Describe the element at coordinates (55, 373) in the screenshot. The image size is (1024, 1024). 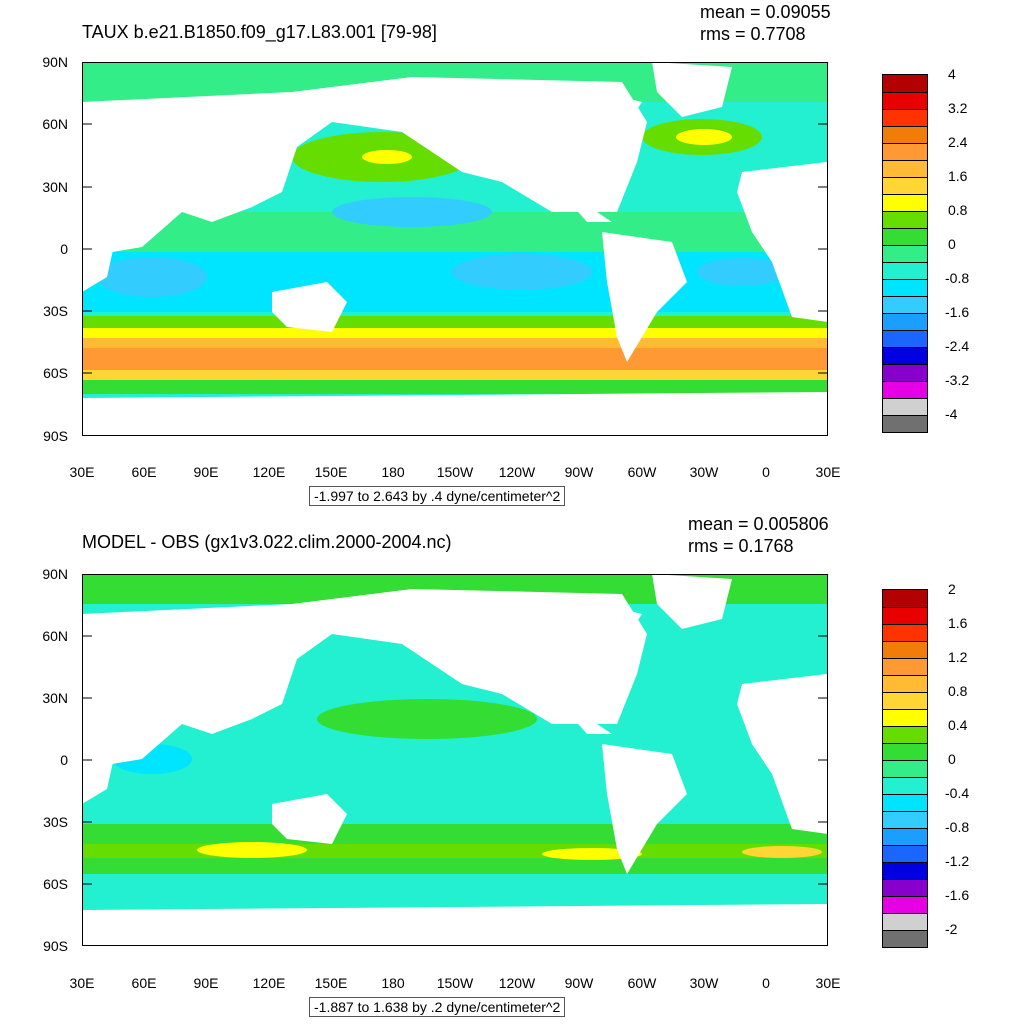
I see `y-tick: 60S` at that location.